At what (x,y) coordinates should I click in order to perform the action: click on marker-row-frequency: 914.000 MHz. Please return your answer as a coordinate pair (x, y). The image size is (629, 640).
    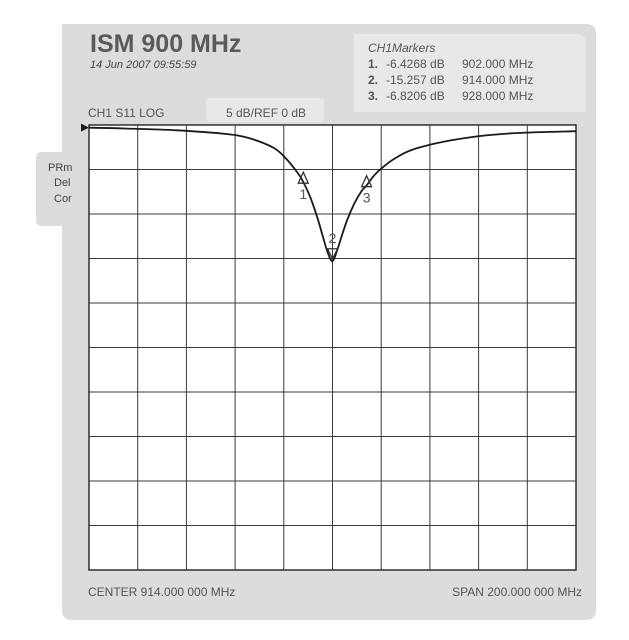
    Looking at the image, I should click on (497, 80).